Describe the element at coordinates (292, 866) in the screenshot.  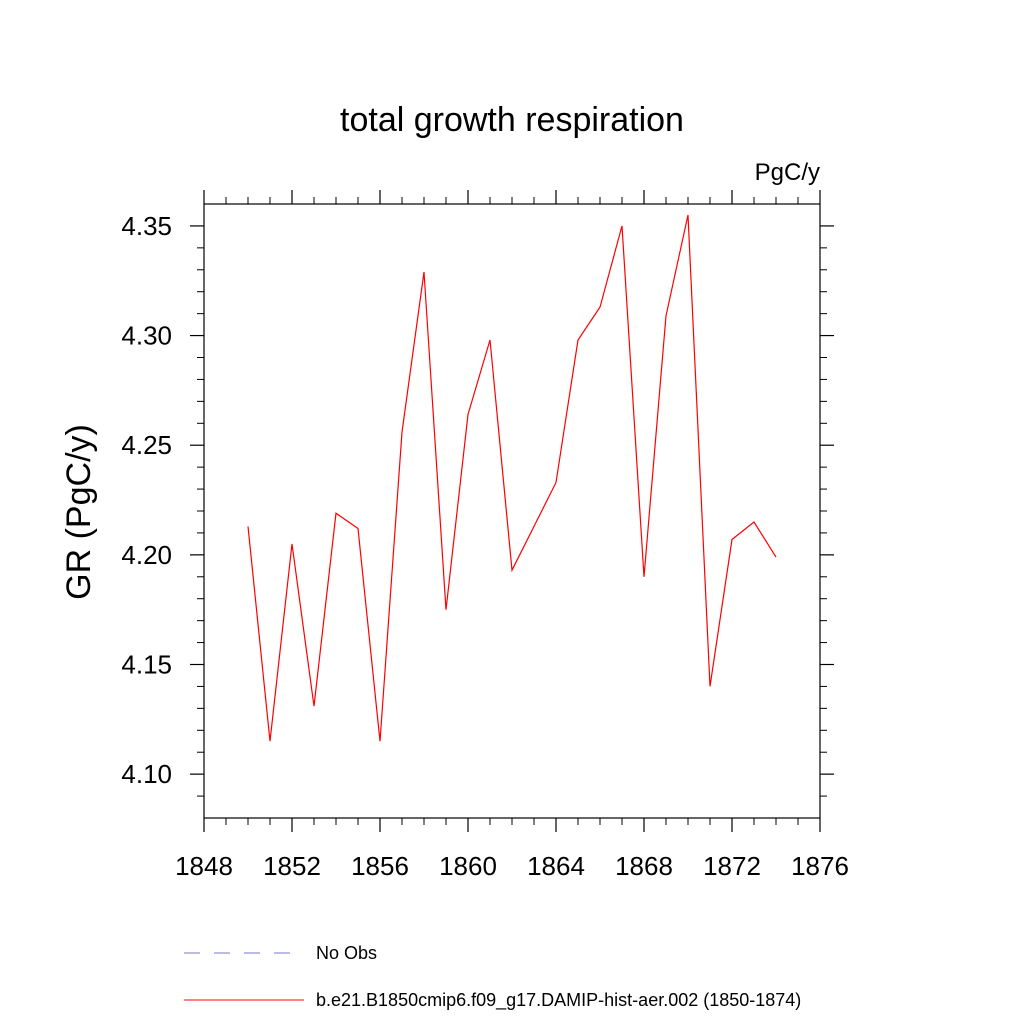
I see `x-tick-label: 1852` at that location.